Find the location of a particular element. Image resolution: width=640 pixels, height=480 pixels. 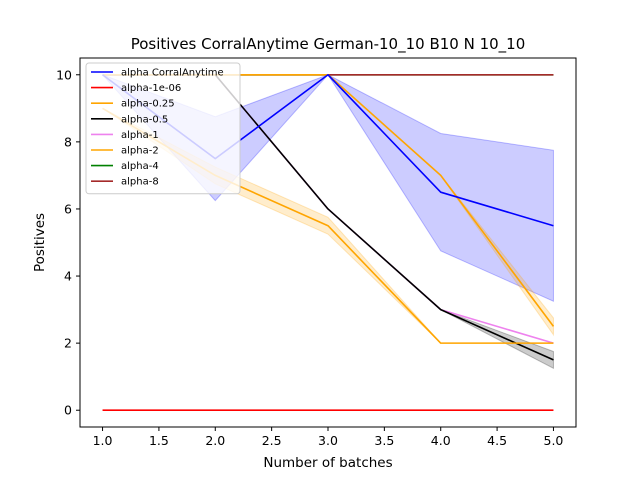

legend-label: alpha-0.5 is located at coordinates (144, 119).